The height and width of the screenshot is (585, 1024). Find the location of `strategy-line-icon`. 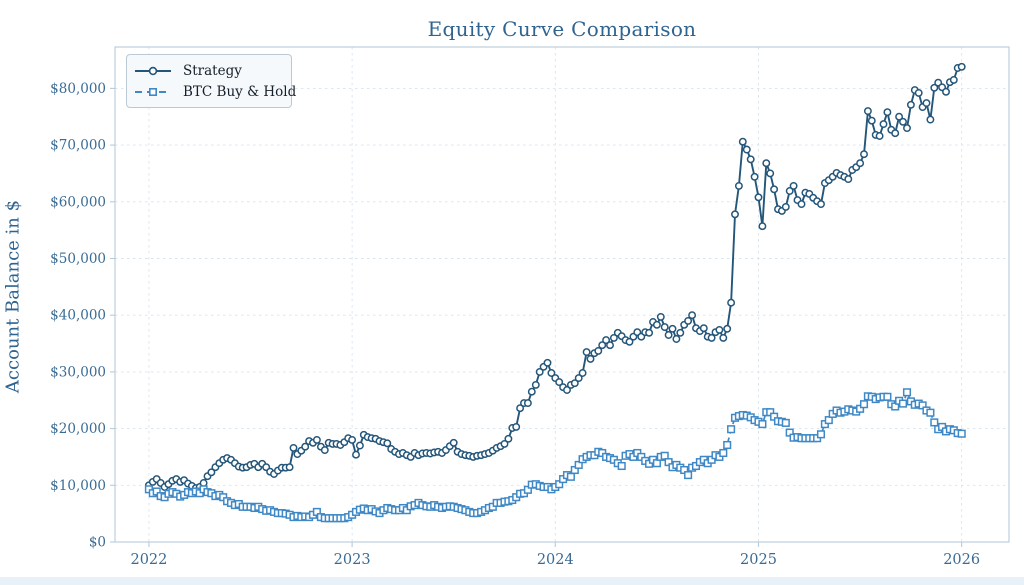

strategy-line-icon is located at coordinates (153, 70).